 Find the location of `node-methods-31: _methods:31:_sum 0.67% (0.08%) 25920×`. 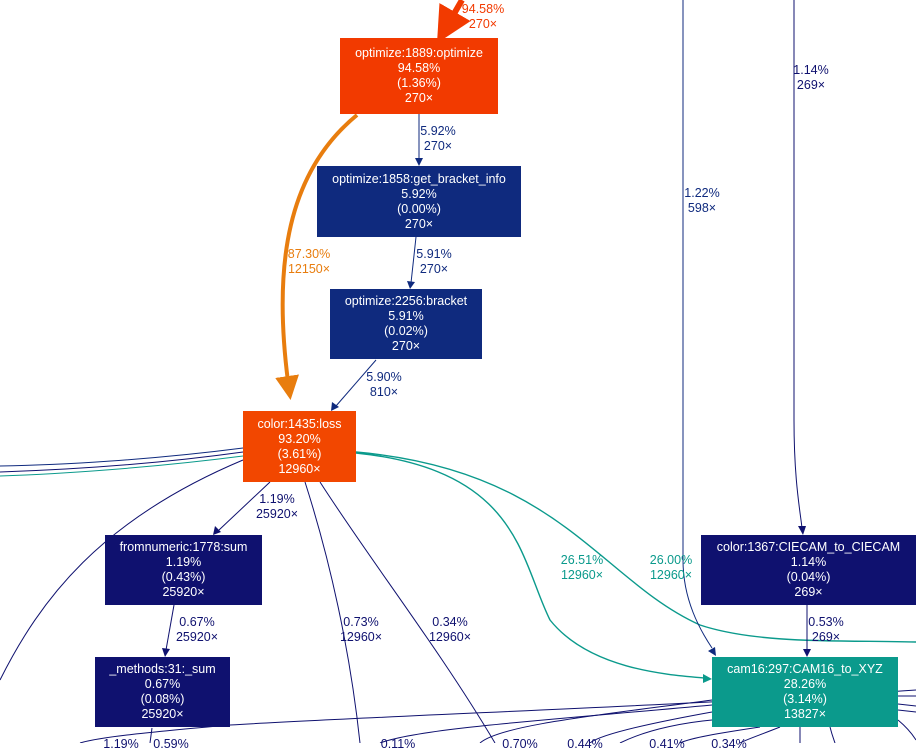

node-methods-31: _methods:31:_sum 0.67% (0.08%) 25920× is located at coordinates (162, 692).